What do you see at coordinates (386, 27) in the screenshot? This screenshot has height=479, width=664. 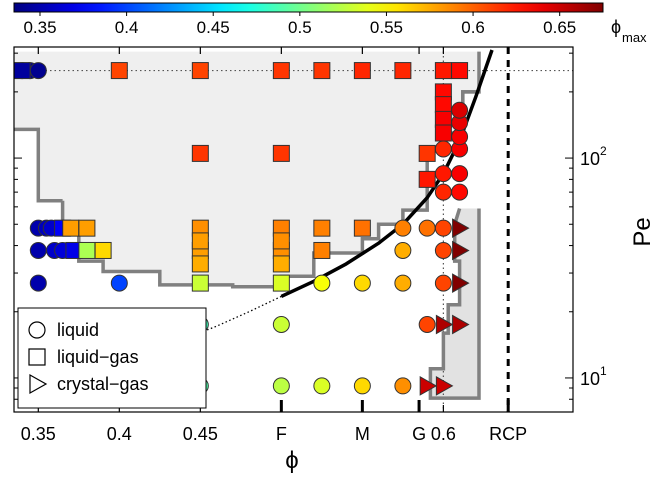 I see `colorbar-tick-label: 0.55` at bounding box center [386, 27].